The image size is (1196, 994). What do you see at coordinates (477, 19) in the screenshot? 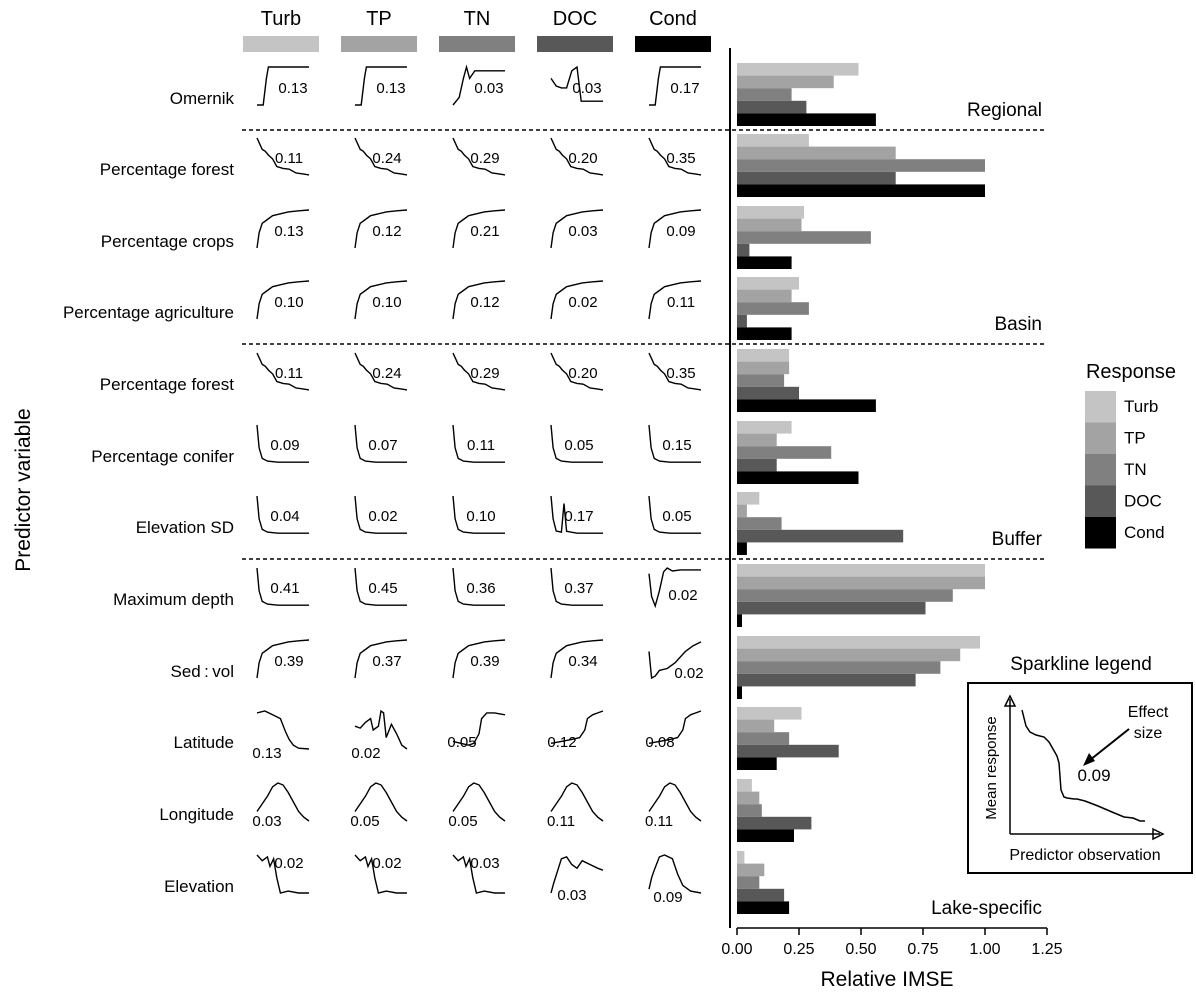
I see `column-header-tn: TN` at bounding box center [477, 19].